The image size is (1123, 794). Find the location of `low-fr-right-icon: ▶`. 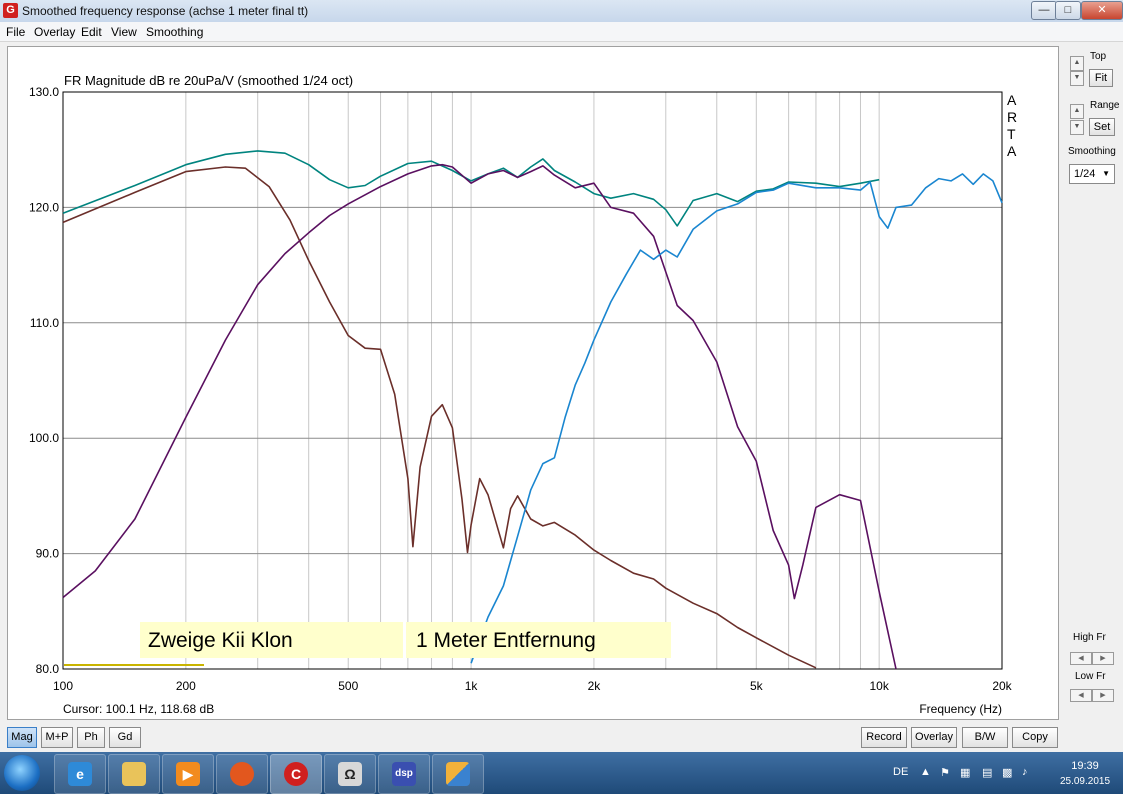

low-fr-right-icon: ▶ is located at coordinates (1103, 695).